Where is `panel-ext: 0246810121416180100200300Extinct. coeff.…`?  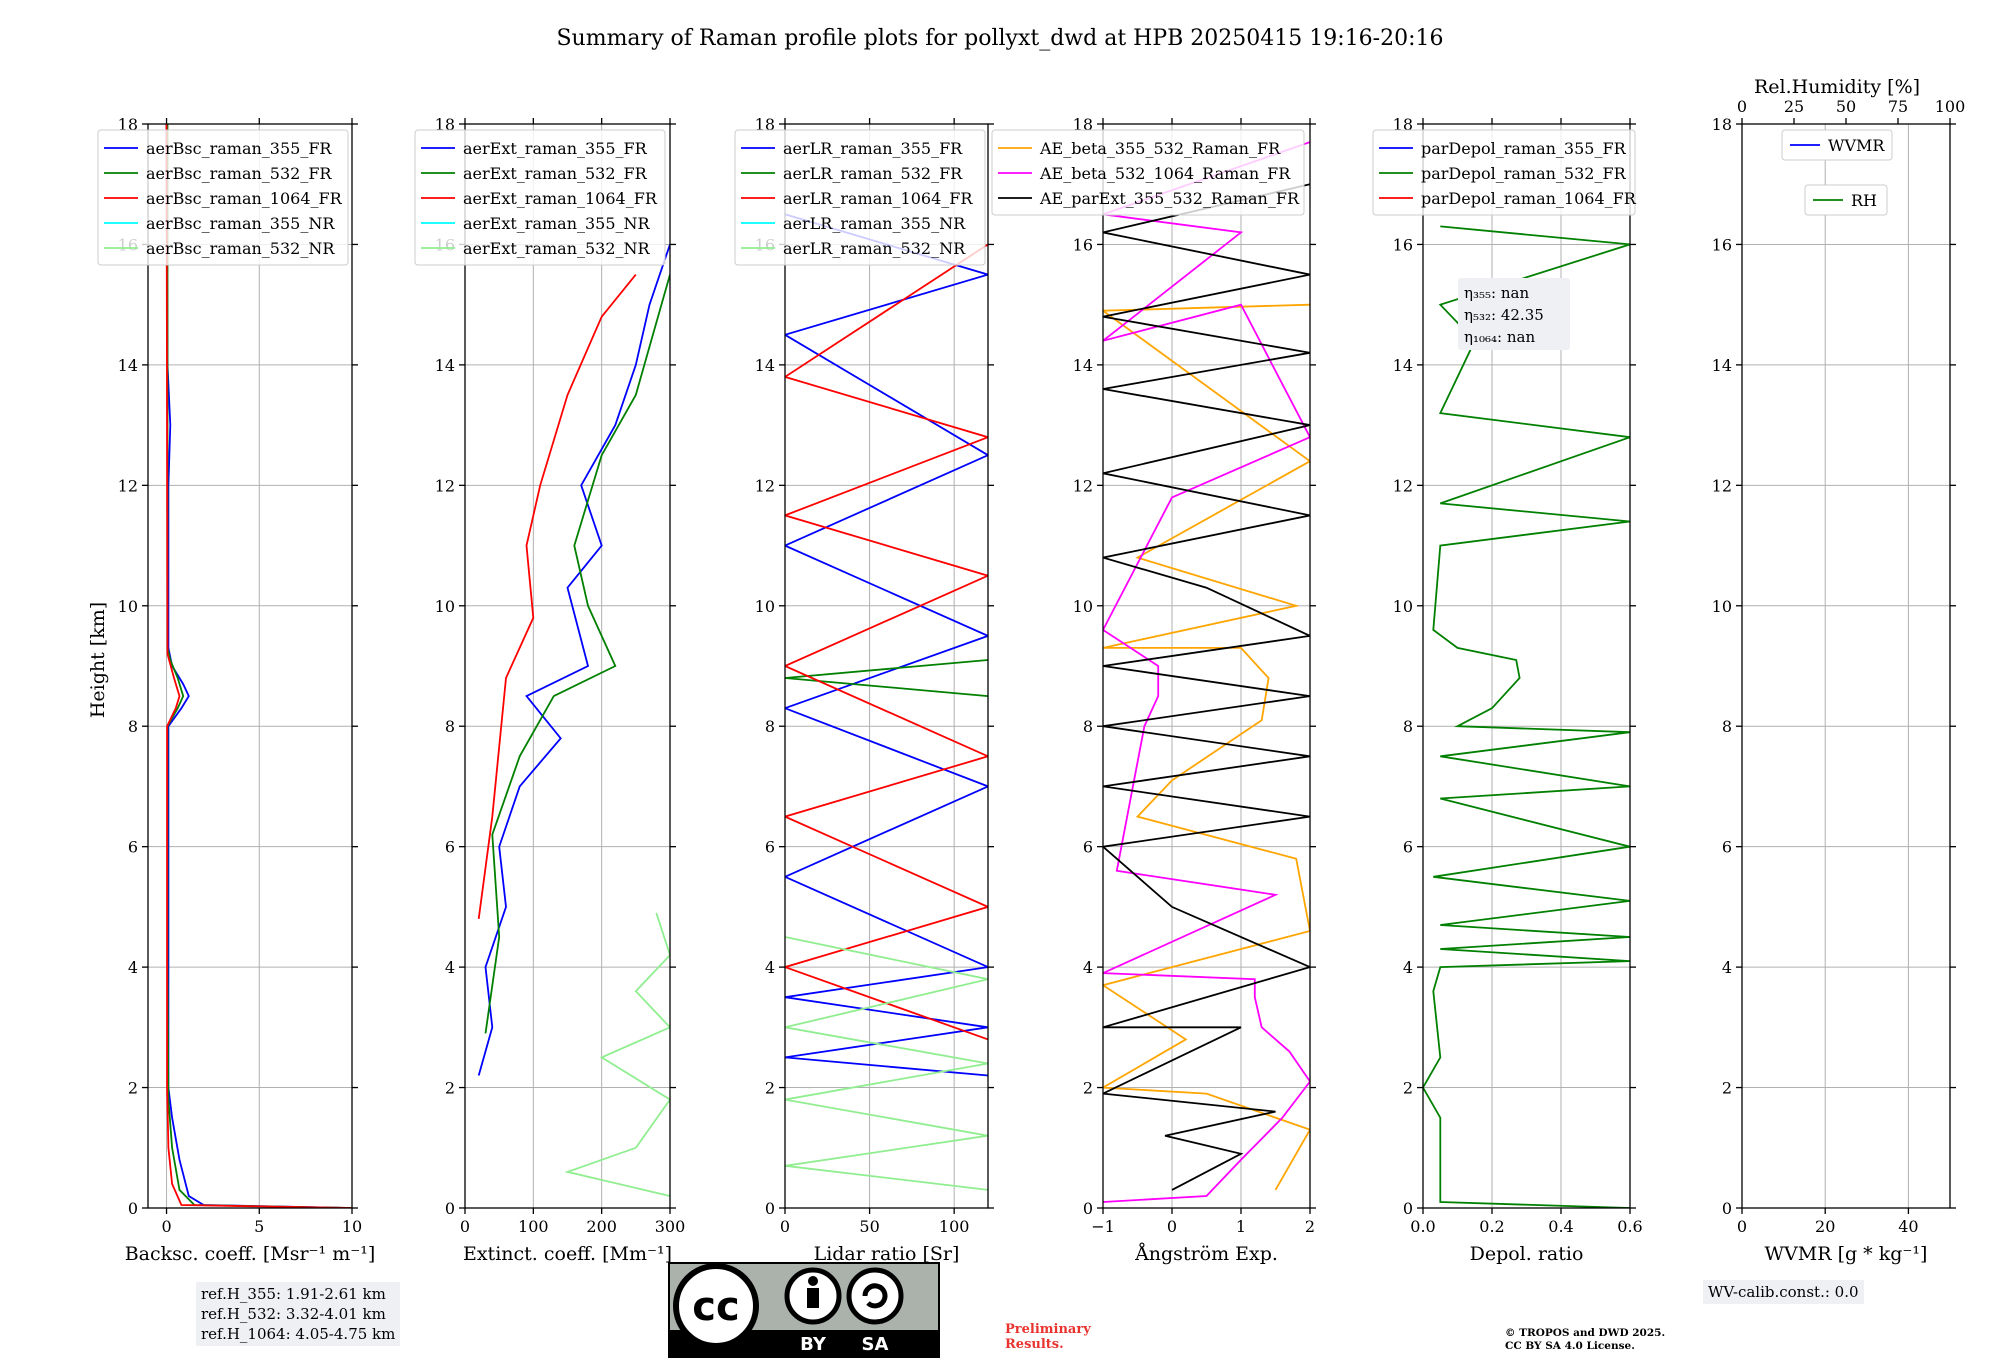
panel-ext: 0246810121416180100200300Extinct. coeff.… is located at coordinates (550, 690).